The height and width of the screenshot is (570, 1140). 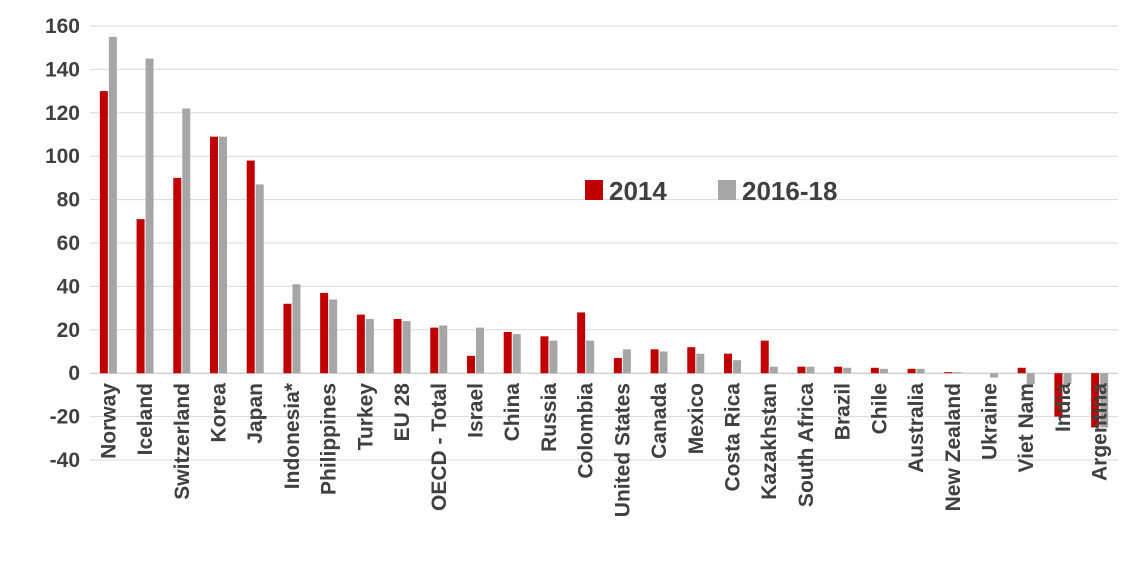 I want to click on bar-2016-18-ukraine, so click(x=994, y=375).